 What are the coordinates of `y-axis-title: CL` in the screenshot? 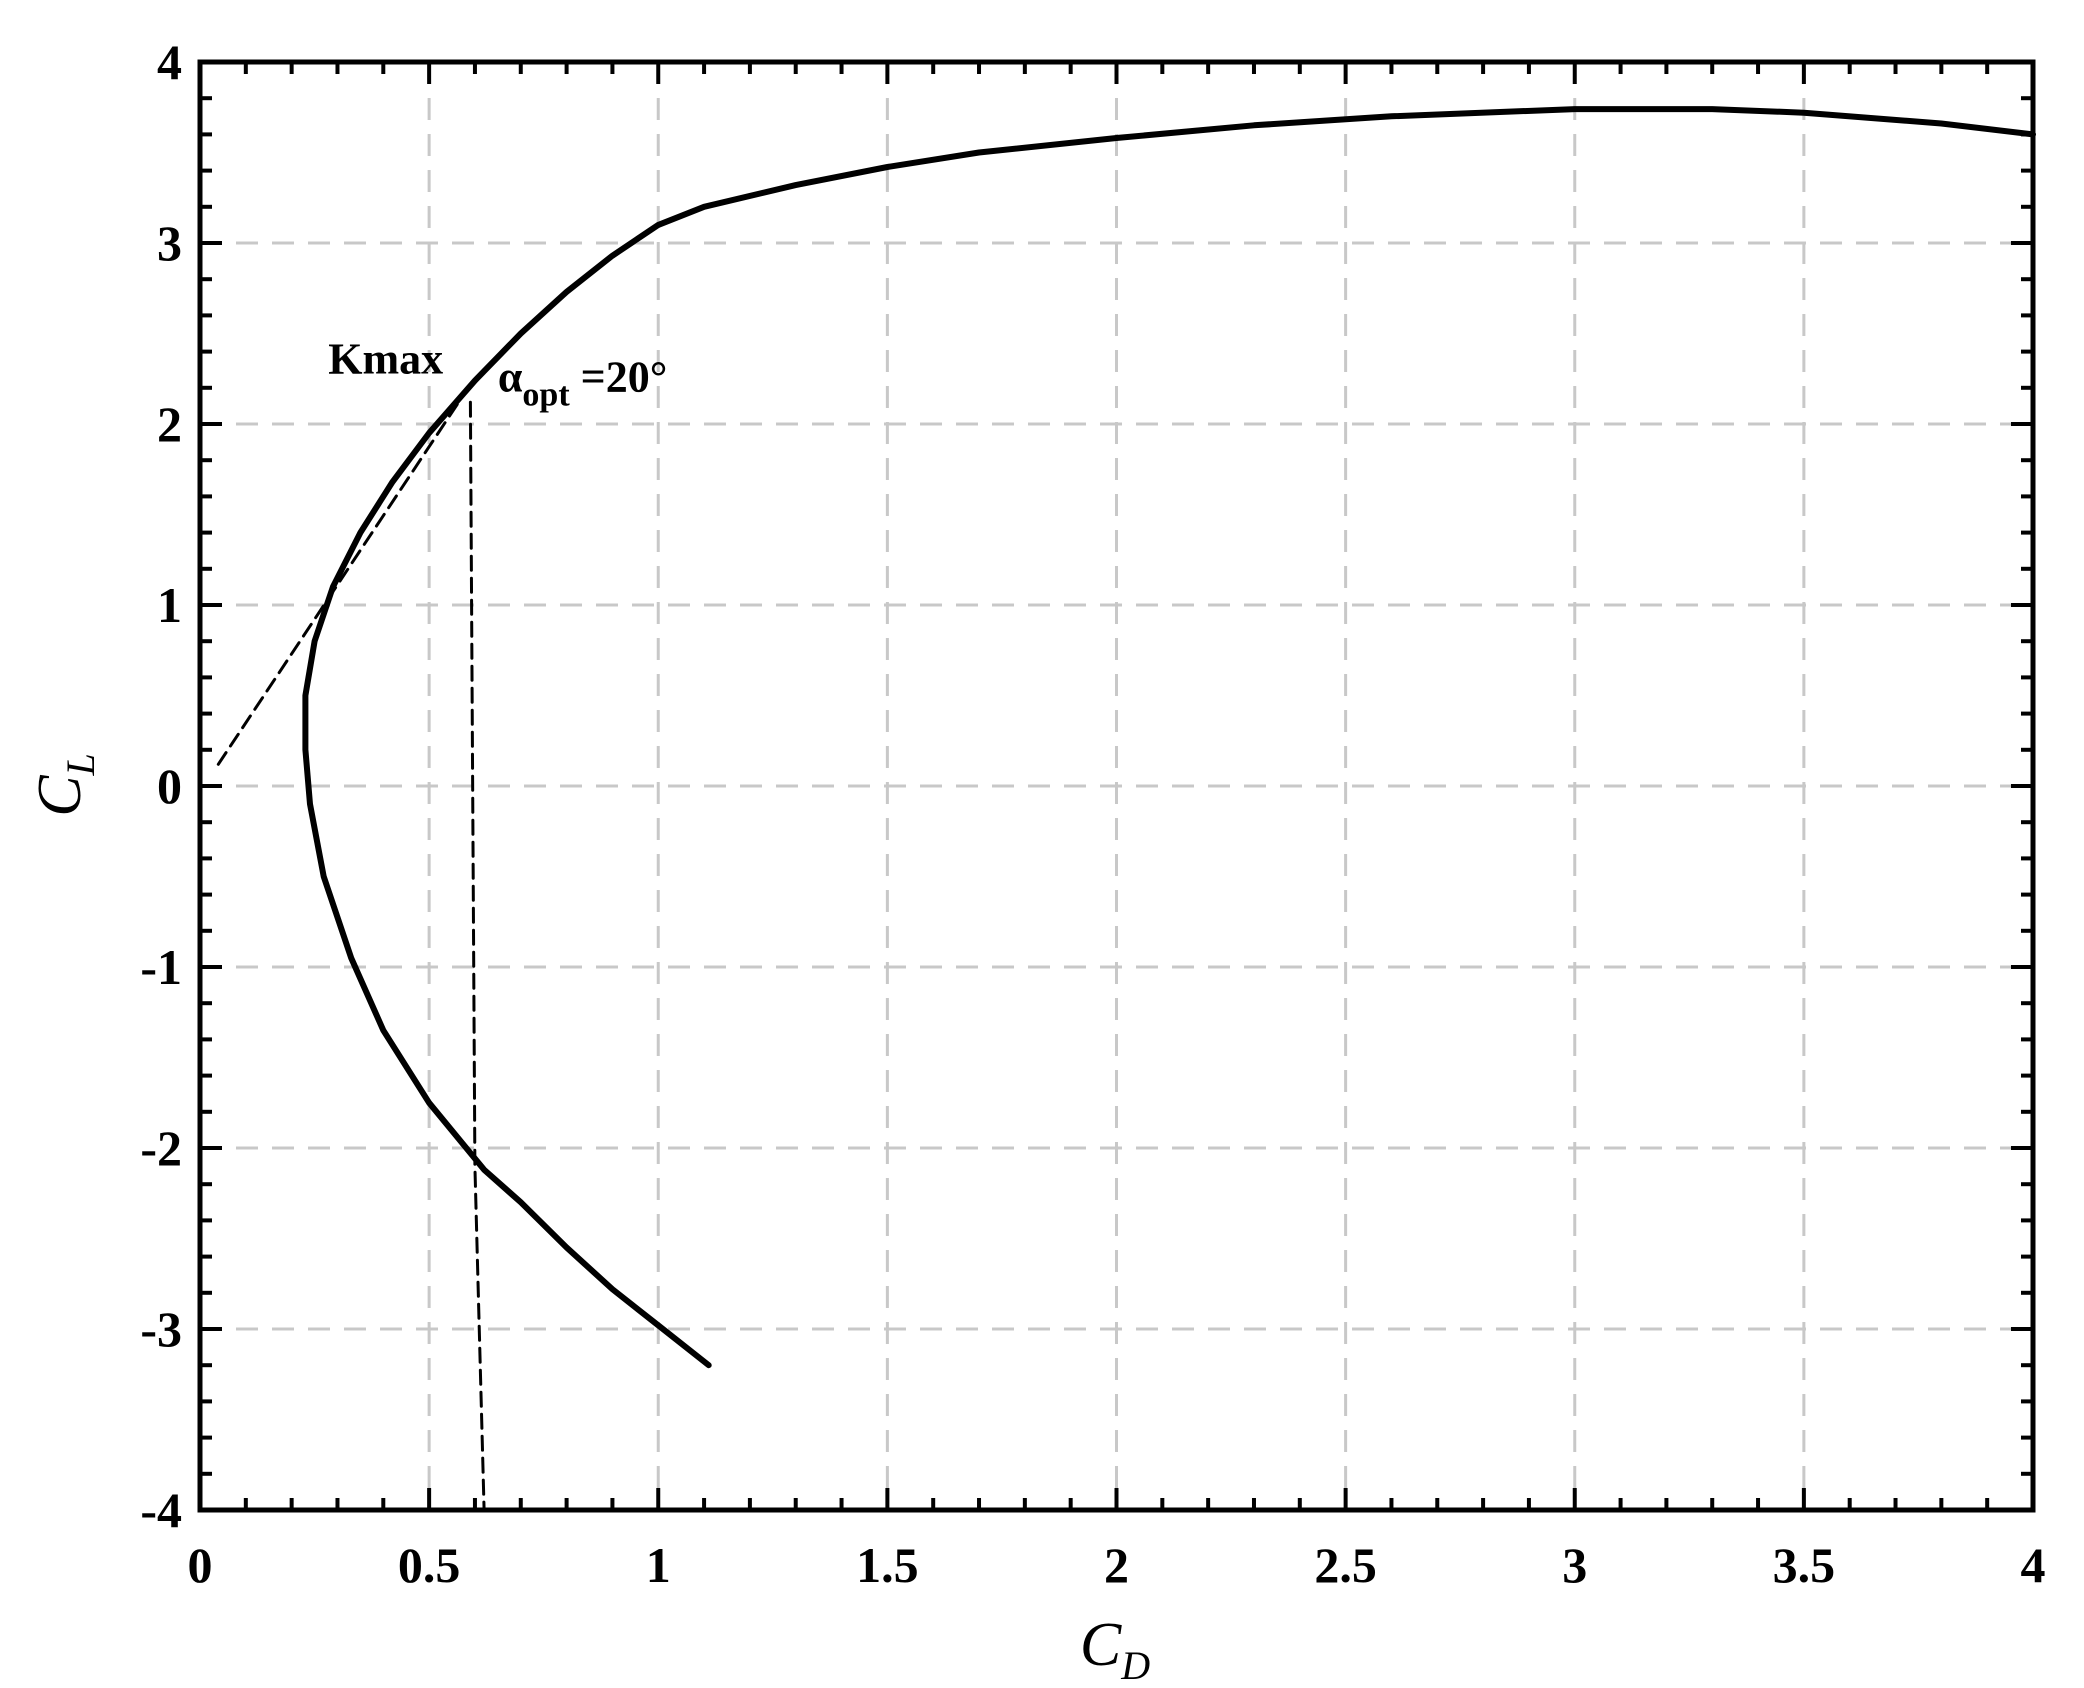 It's located at (64, 785).